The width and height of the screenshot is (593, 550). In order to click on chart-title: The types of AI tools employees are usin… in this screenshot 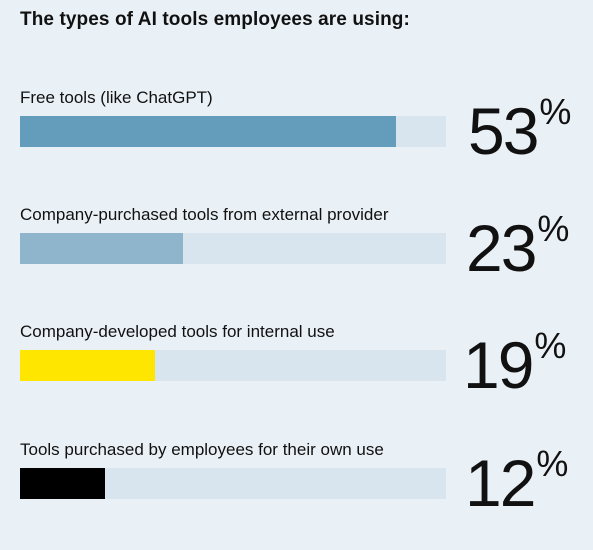, I will do `click(215, 19)`.